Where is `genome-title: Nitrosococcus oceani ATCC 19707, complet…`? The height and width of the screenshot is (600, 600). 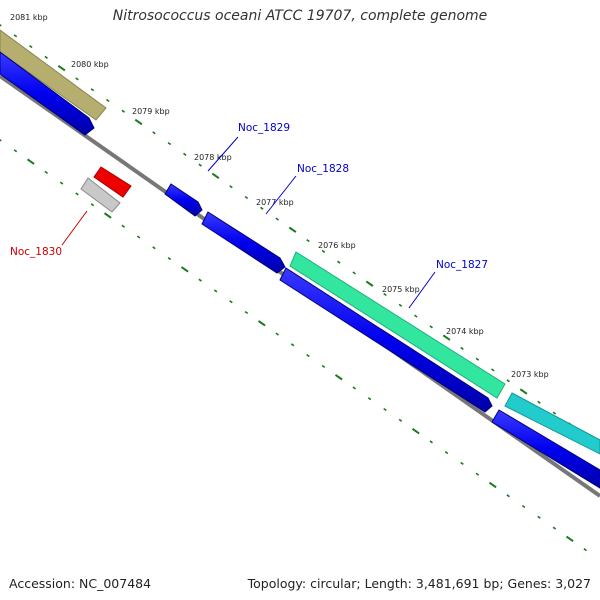
genome-title: Nitrosococcus oceani ATCC 19707, complet… is located at coordinates (300, 16).